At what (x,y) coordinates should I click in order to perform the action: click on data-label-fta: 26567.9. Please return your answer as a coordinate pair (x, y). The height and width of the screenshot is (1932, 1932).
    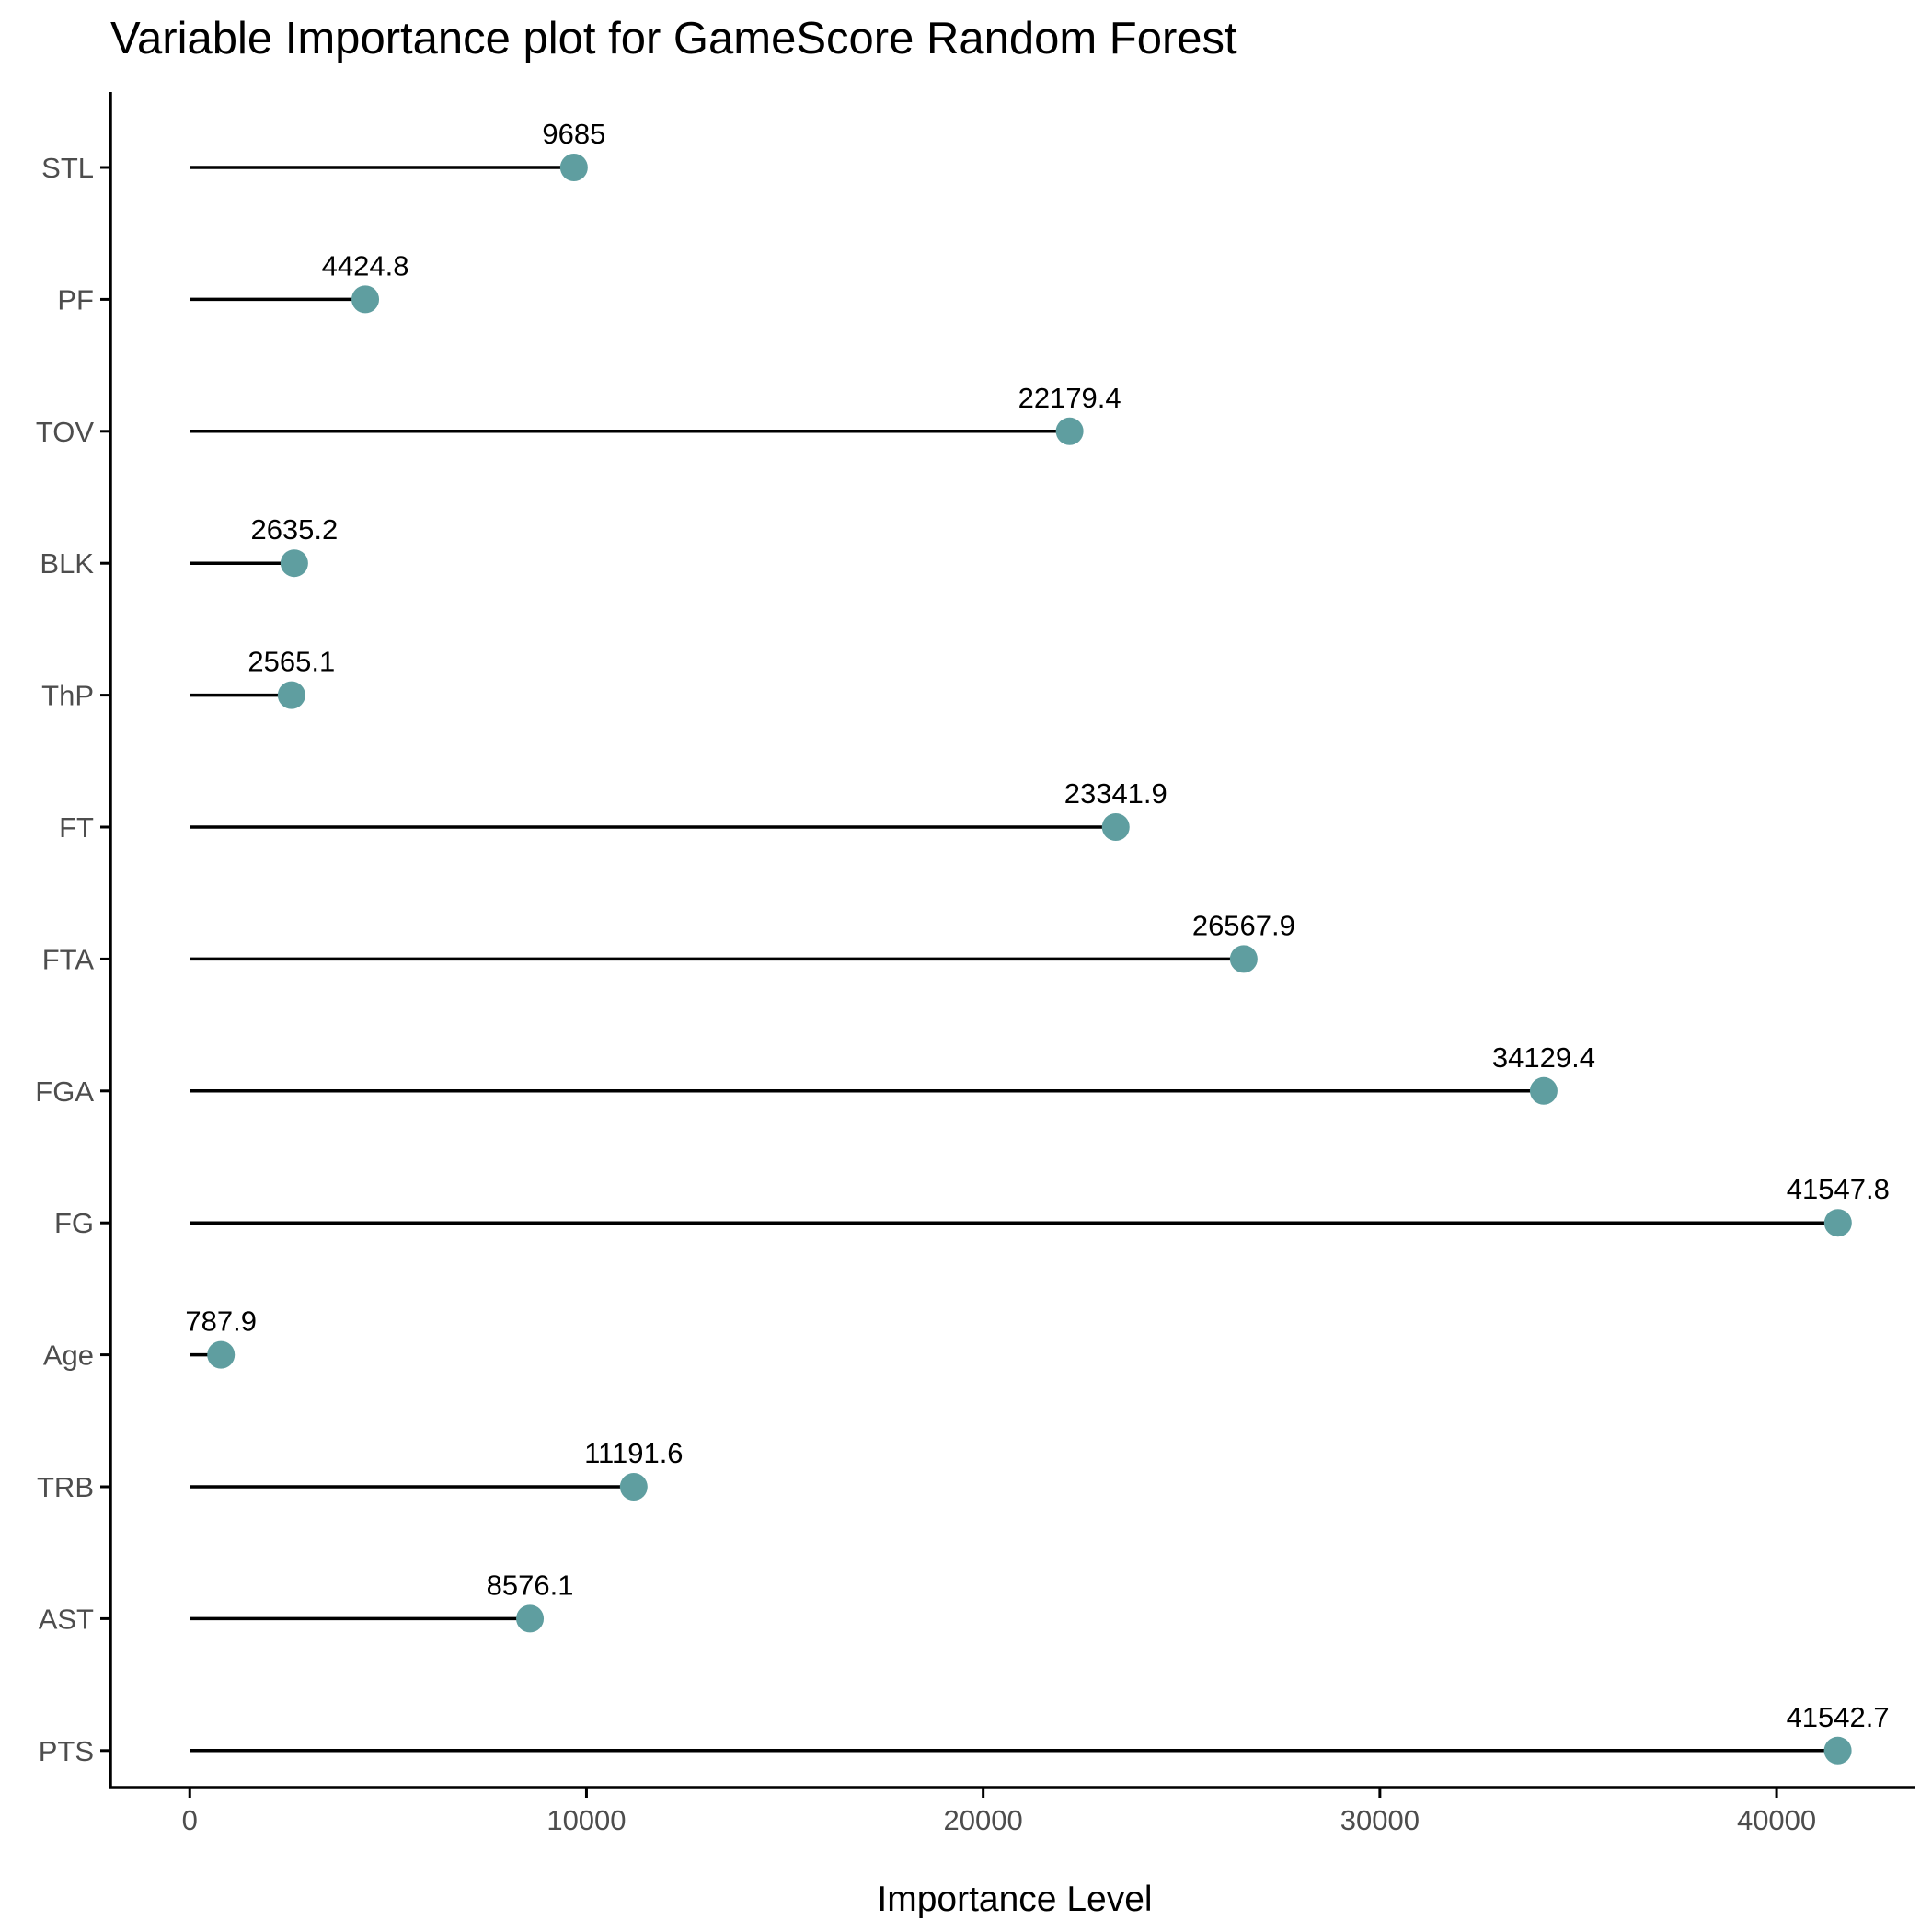
    Looking at the image, I should click on (1243, 925).